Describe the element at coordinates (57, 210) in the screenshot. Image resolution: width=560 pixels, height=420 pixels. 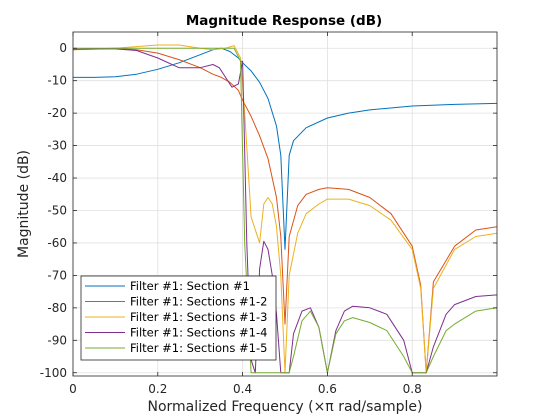
I see `y-tick-label: -50` at that location.